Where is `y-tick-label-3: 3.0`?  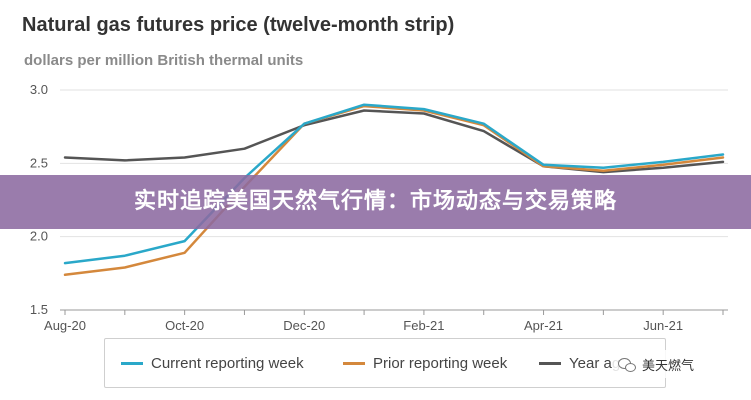
y-tick-label-3: 3.0 is located at coordinates (39, 89).